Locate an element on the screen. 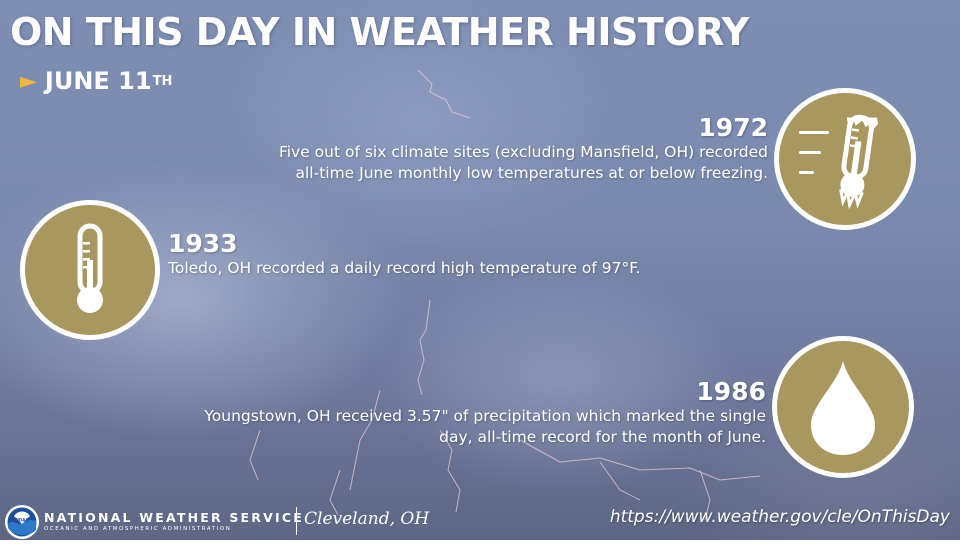 The image size is (960, 544). cold-thermometer-icon is located at coordinates (839, 162).